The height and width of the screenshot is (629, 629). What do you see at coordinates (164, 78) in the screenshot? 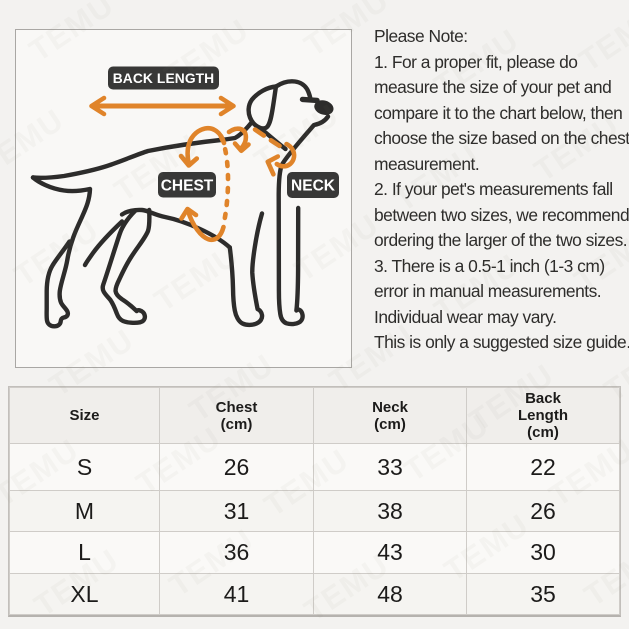
I see `svg-text: BACK LENGTH` at bounding box center [164, 78].